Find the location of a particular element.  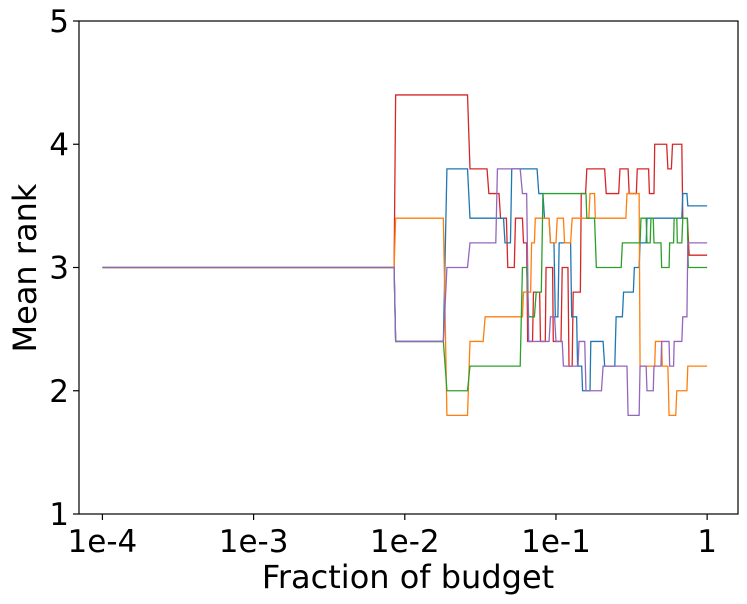

x-tick-label-4: 1e-1 is located at coordinates (556, 542).